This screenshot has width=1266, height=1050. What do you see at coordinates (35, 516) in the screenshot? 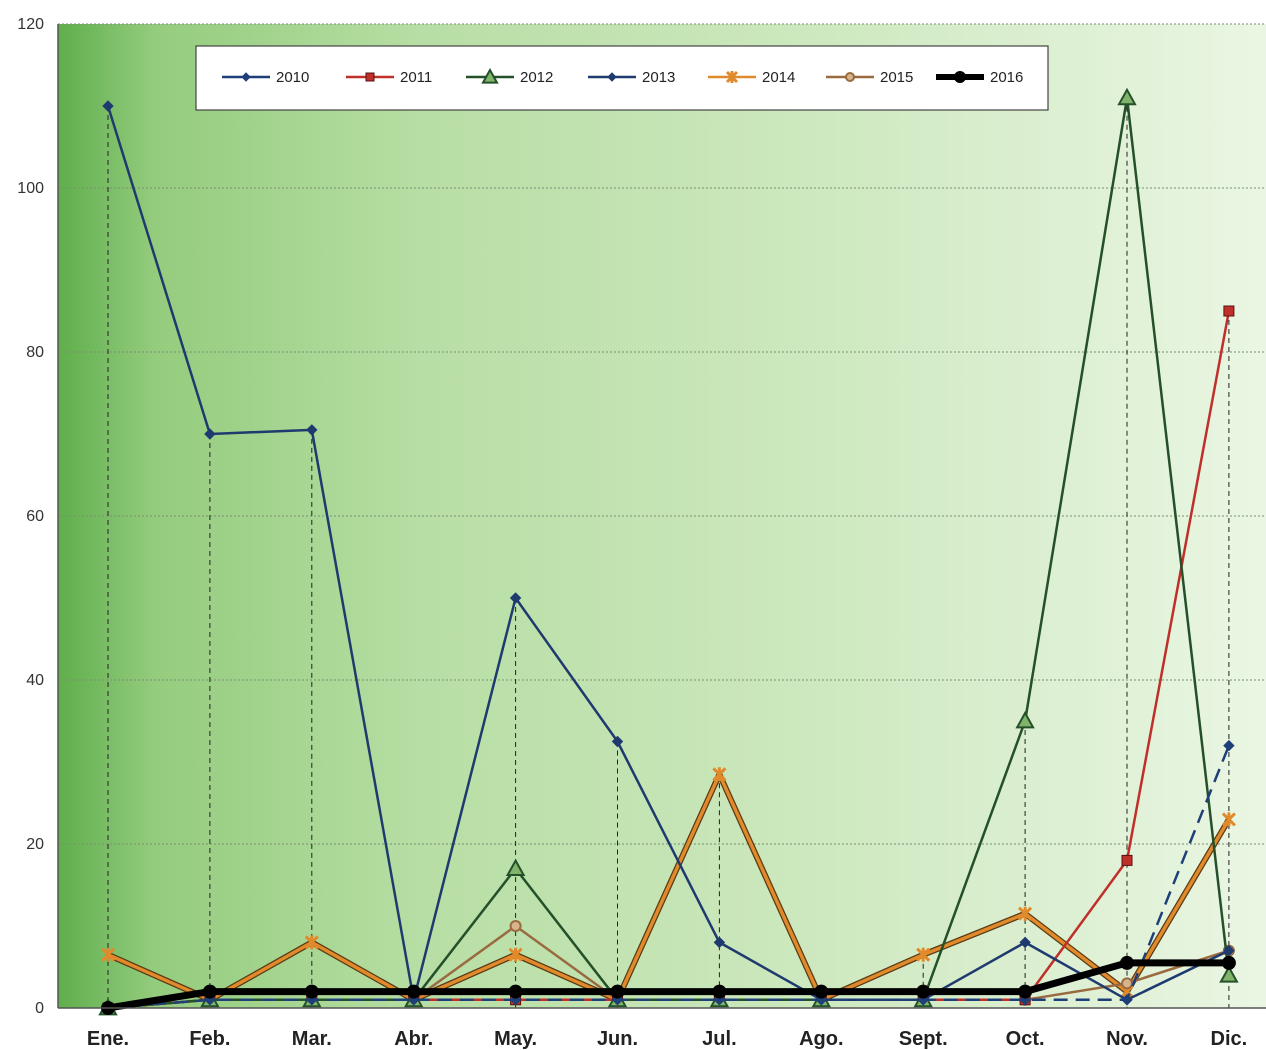
I see `y-tick-label: 60` at bounding box center [35, 516].